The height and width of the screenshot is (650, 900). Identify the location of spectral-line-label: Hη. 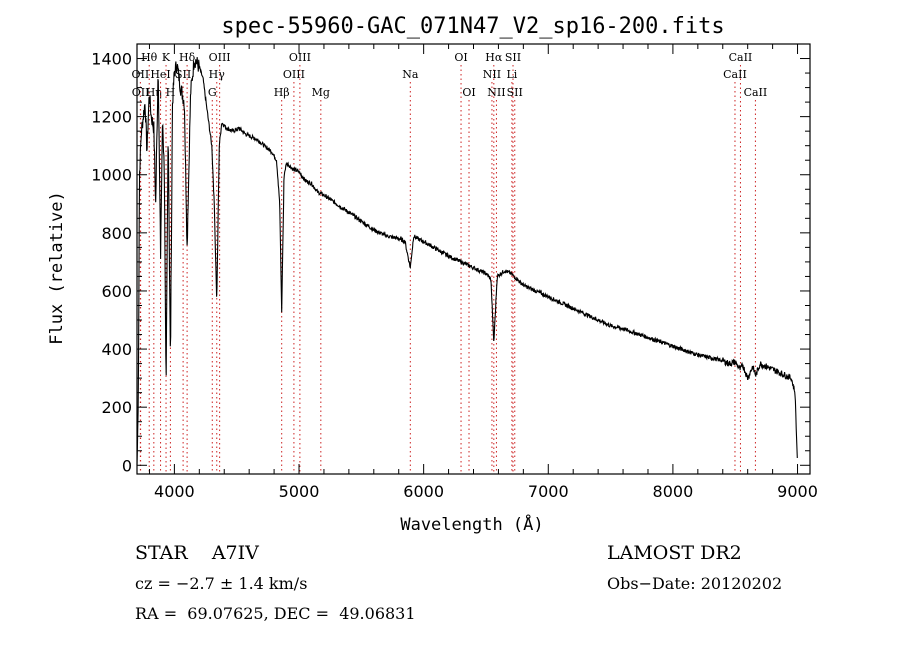
(154, 92).